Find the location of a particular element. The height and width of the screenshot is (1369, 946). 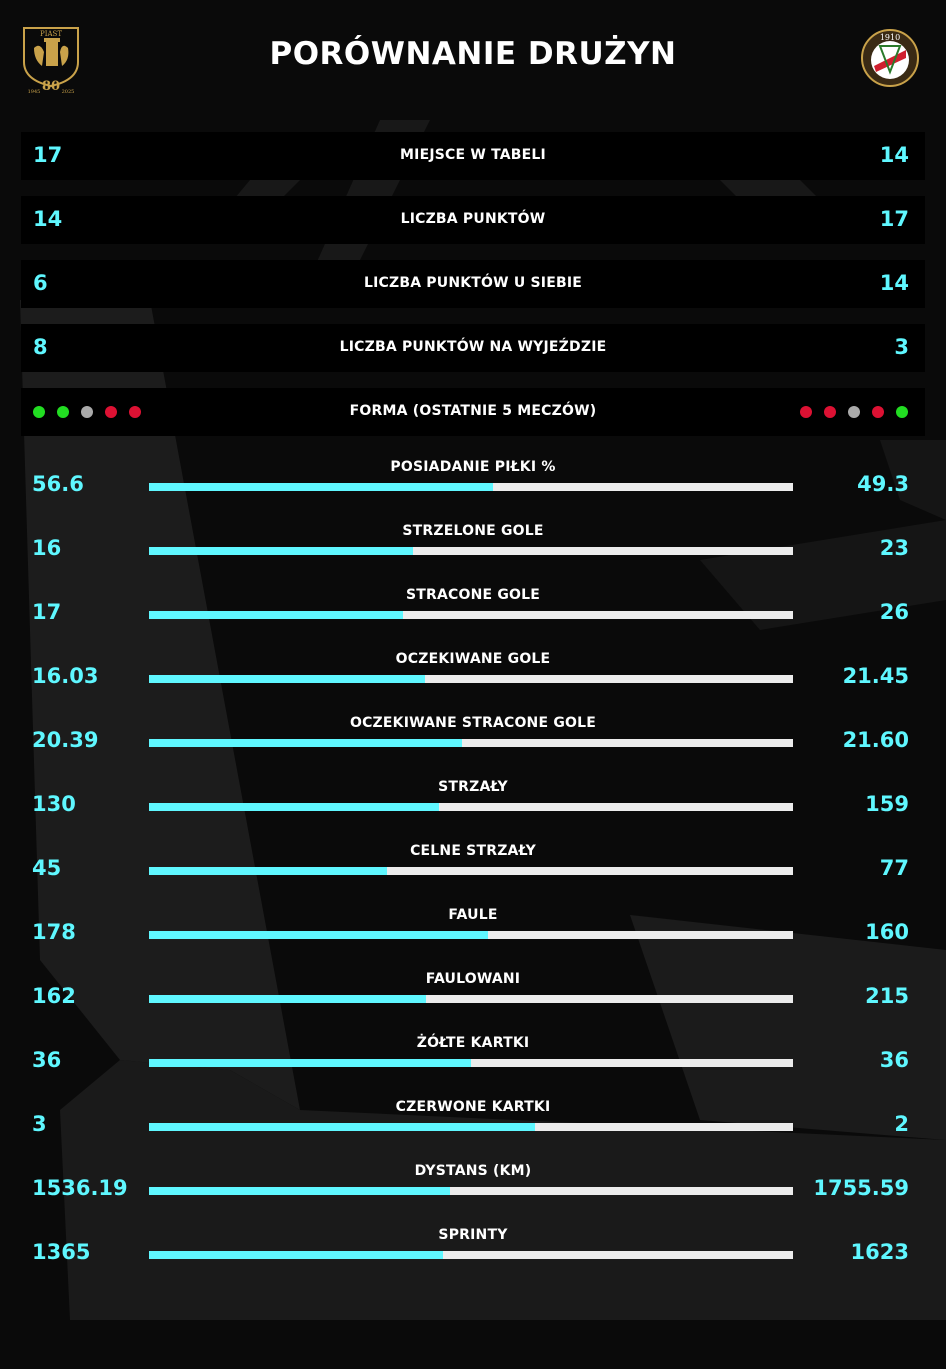

stat-label: STRZELONE GOLE is located at coordinates (473, 531).